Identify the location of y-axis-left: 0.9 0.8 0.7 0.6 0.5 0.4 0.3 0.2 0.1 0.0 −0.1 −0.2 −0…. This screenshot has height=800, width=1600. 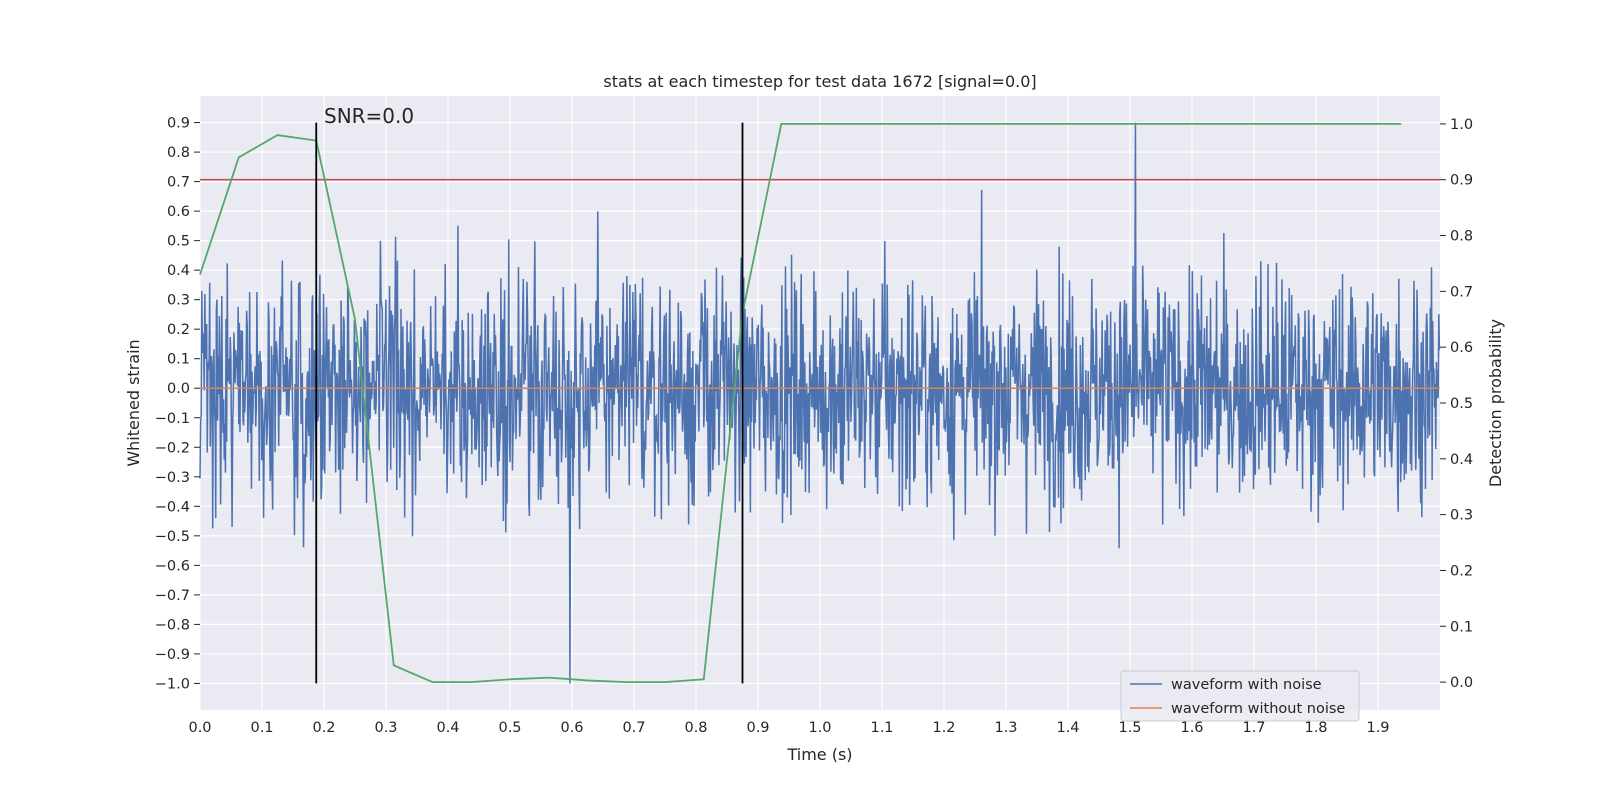
(177, 404).